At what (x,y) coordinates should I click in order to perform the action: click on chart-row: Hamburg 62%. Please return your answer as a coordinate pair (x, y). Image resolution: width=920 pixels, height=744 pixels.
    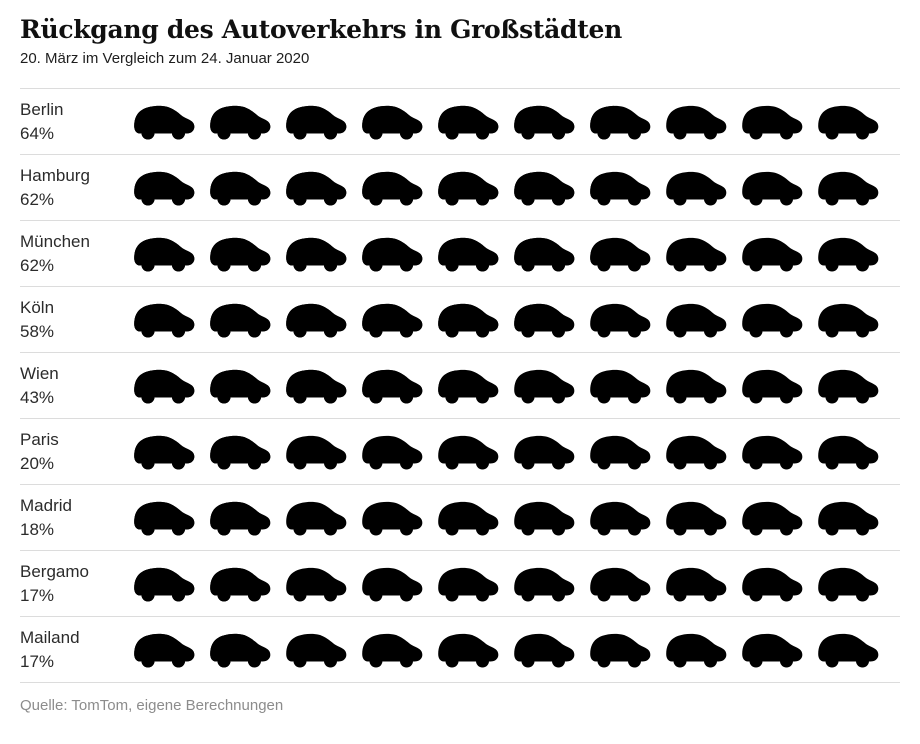
    Looking at the image, I should click on (460, 186).